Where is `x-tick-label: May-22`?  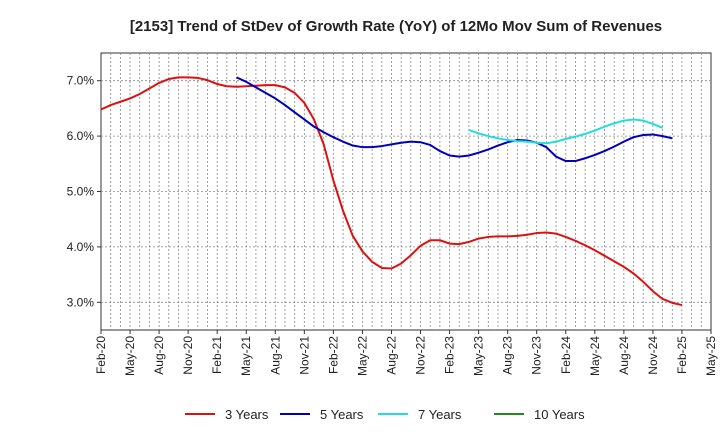
x-tick-label: May-22 is located at coordinates (362, 356).